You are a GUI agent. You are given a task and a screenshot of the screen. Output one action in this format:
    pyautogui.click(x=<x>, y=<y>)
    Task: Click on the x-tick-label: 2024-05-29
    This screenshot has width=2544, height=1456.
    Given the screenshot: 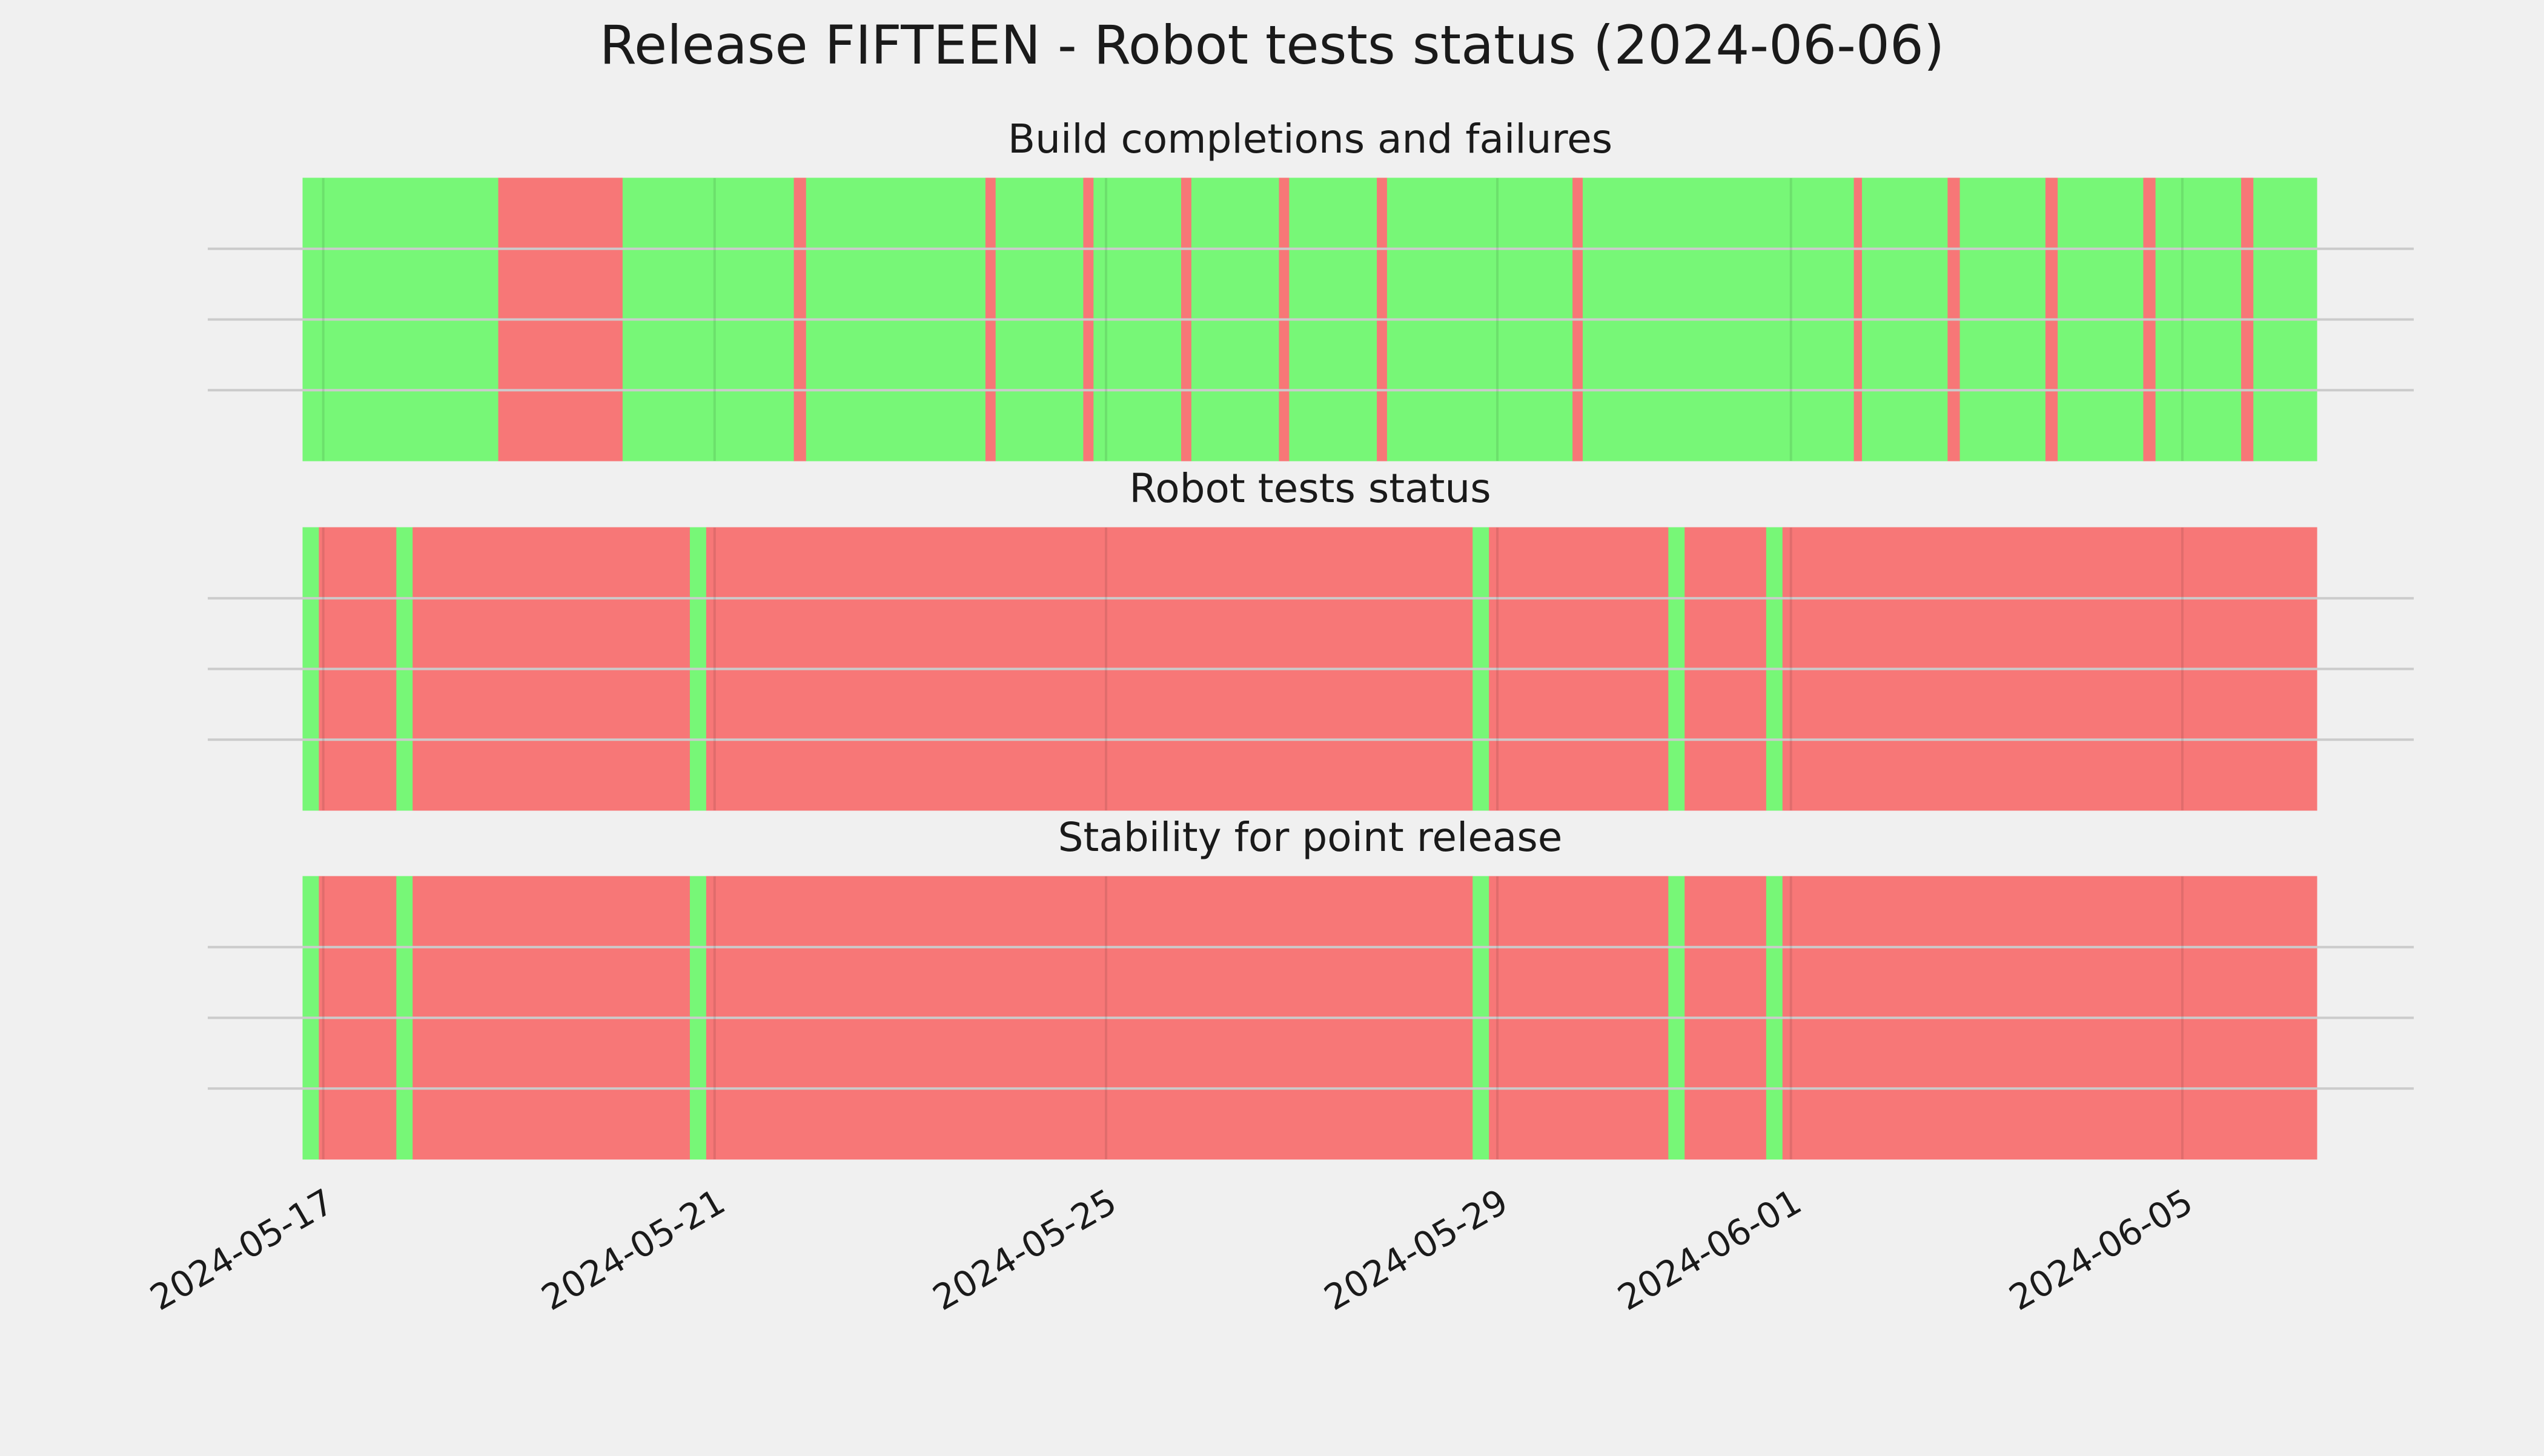 What is the action you would take?
    pyautogui.click(x=1416, y=1250)
    